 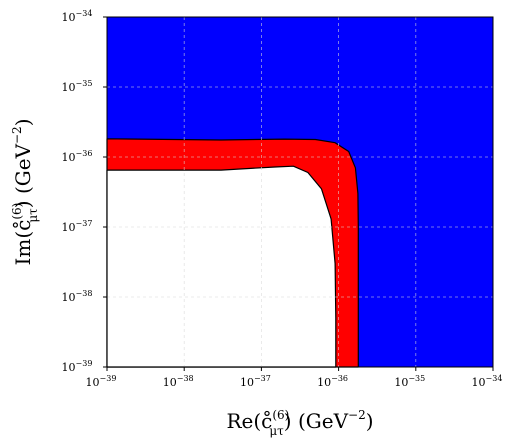 What do you see at coordinates (294, 378) in the screenshot?
I see `x-axis-ticks: 10−39 10−38 10−37 10−36 10−35 10−34` at bounding box center [294, 378].